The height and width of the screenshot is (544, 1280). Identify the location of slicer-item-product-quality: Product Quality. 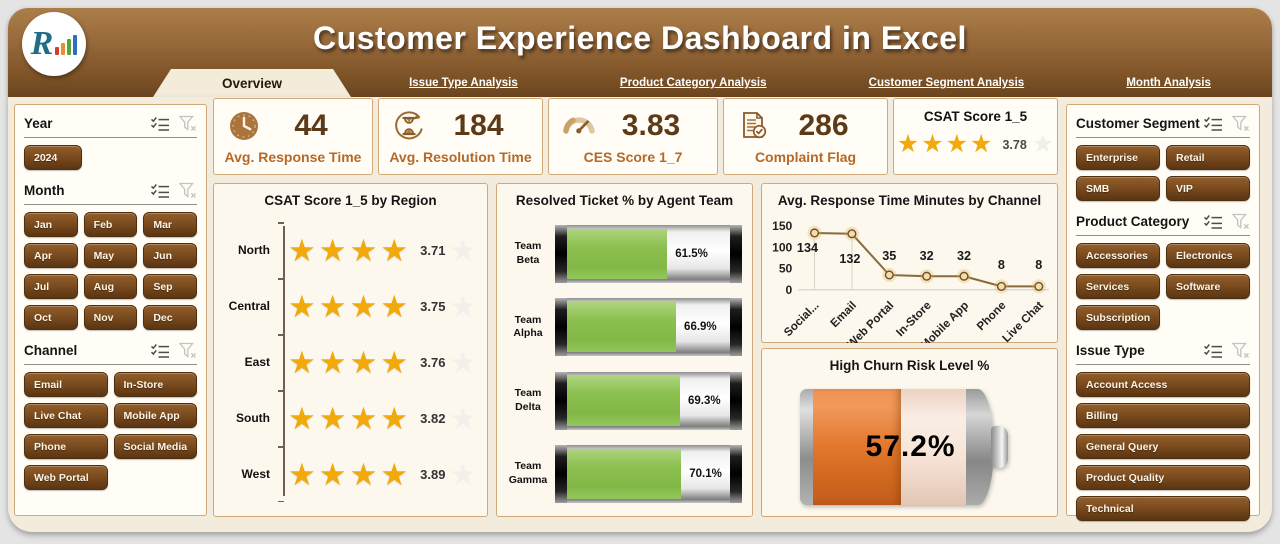
(1163, 477).